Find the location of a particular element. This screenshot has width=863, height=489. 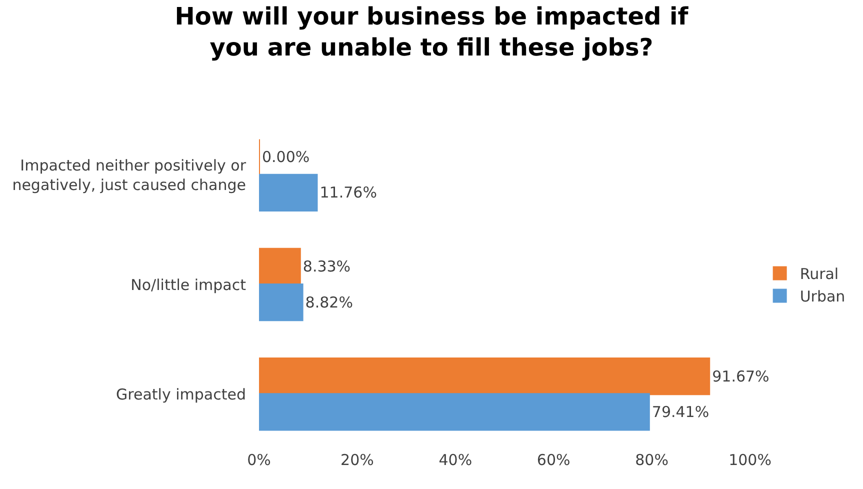

x-tick-label: 40% is located at coordinates (455, 460).